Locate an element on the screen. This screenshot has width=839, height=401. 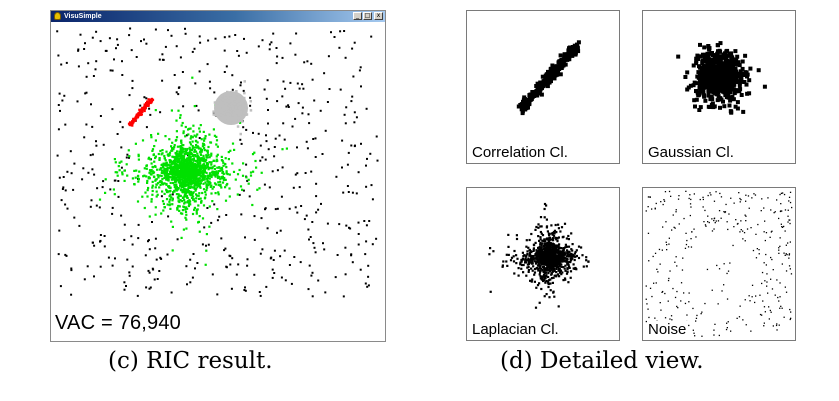
close-button: x is located at coordinates (378, 16).